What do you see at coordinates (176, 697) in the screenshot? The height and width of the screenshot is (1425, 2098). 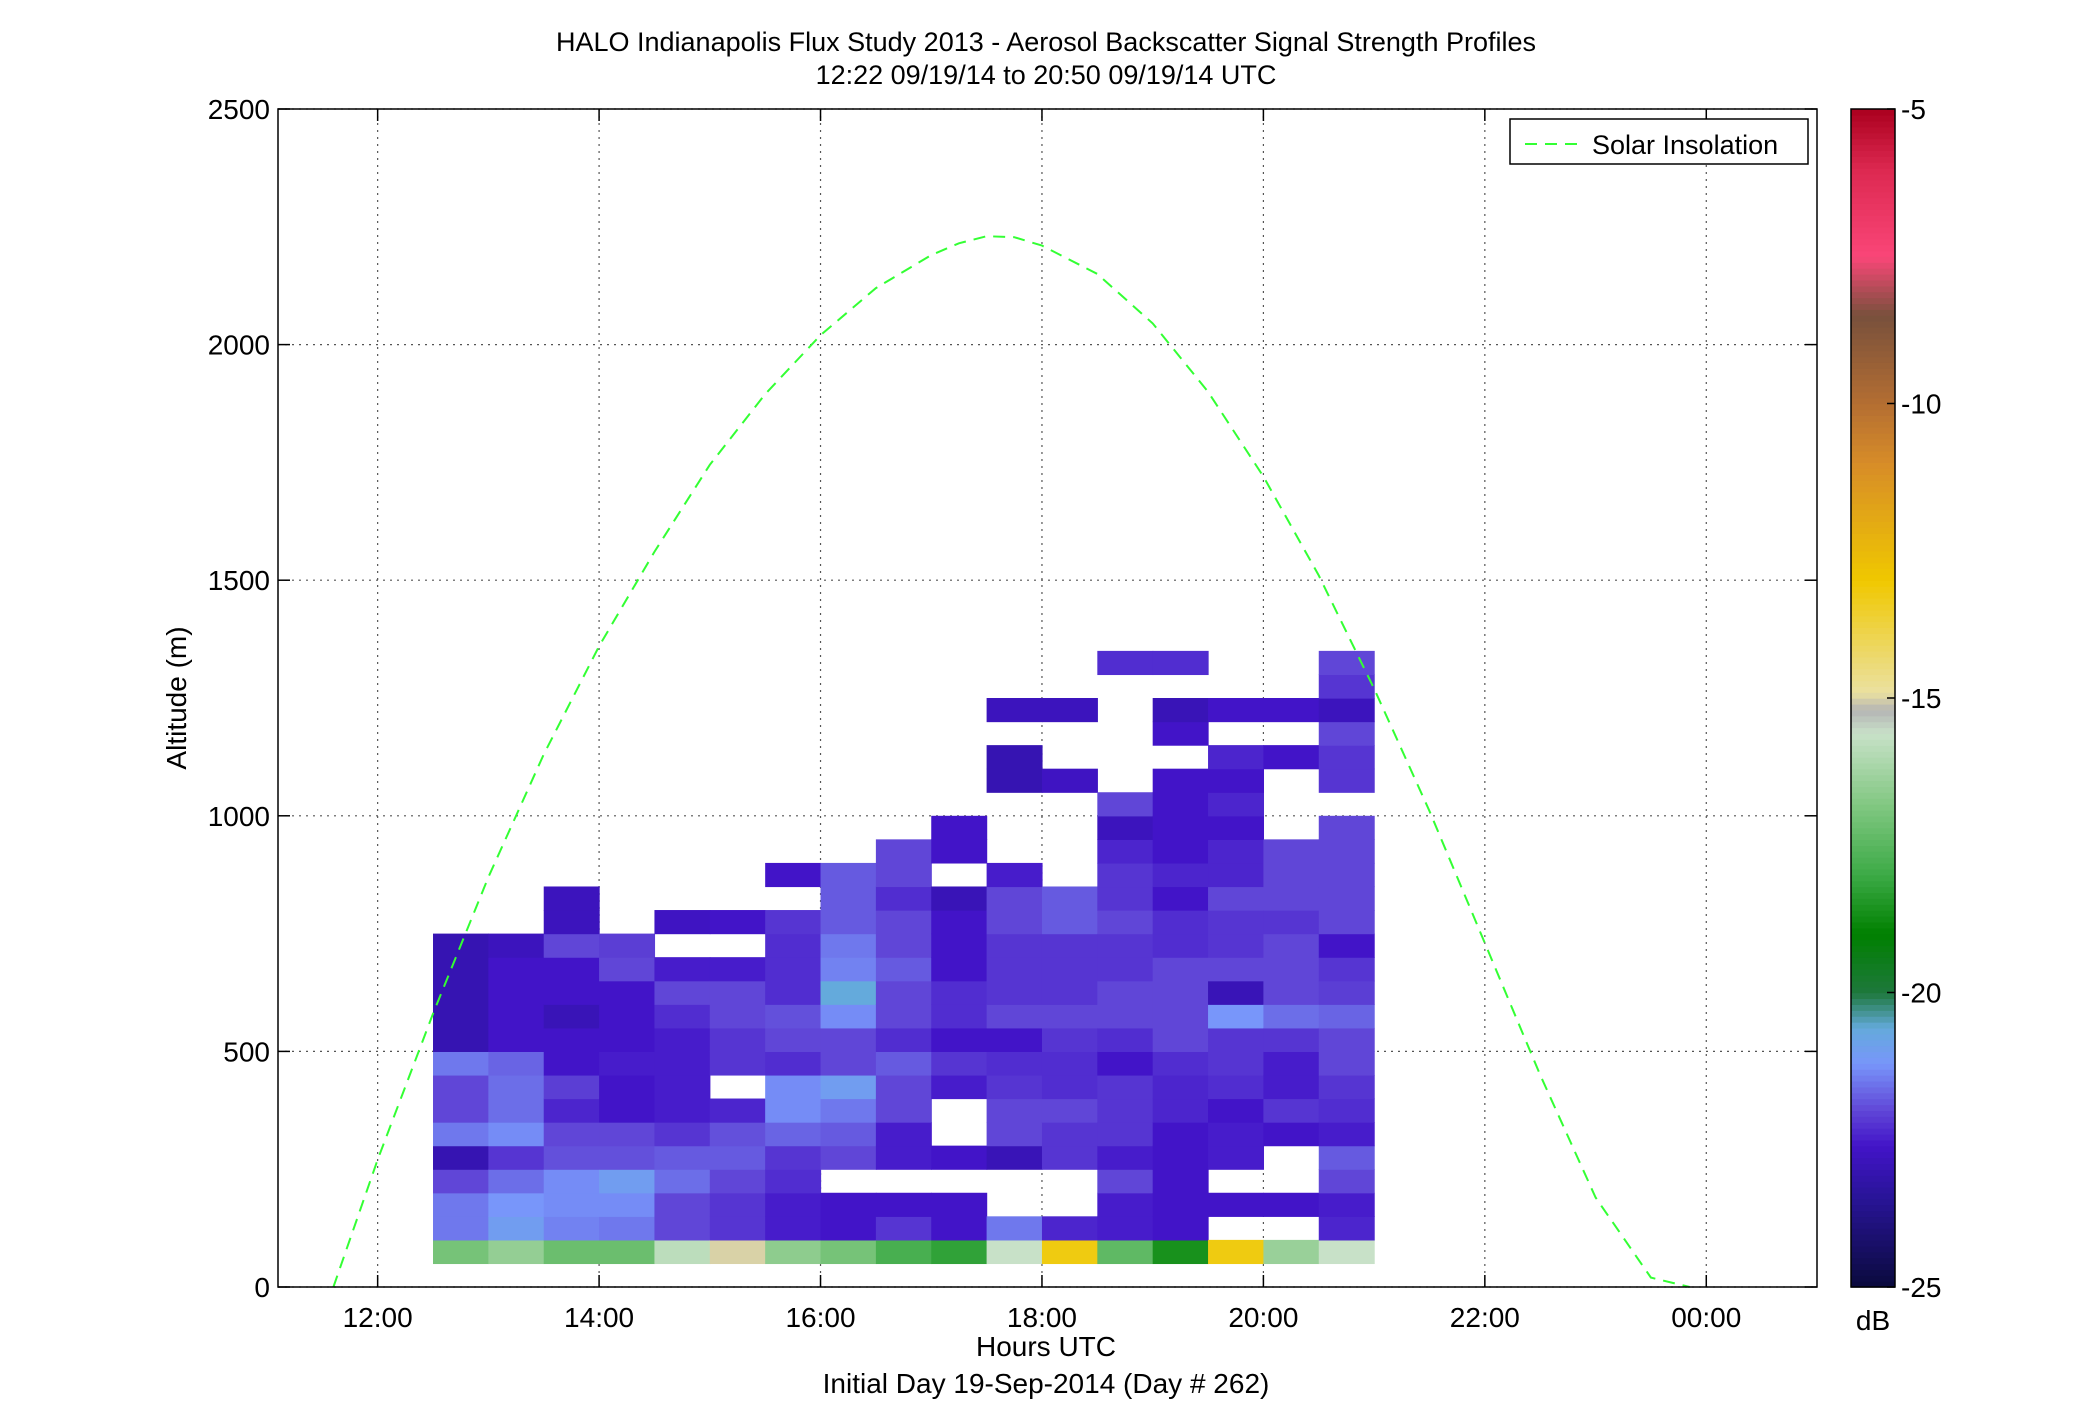 I see `y-axis-label: Altitude (m)` at bounding box center [176, 697].